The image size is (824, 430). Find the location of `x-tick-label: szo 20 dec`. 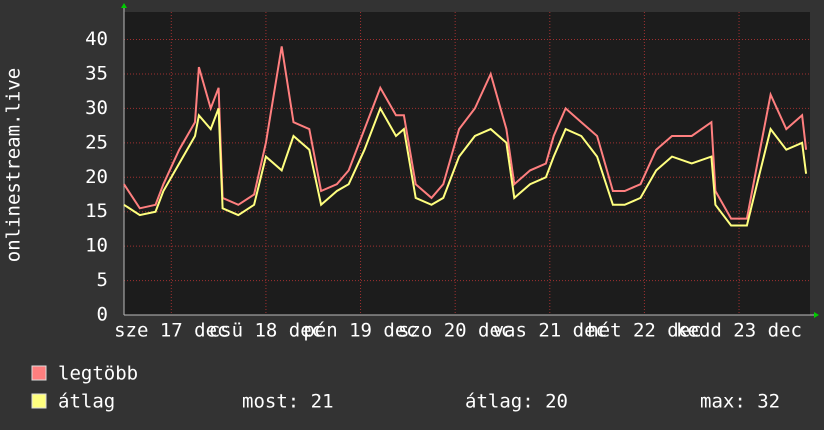

x-tick-label: szo 20 dec is located at coordinates (455, 331).